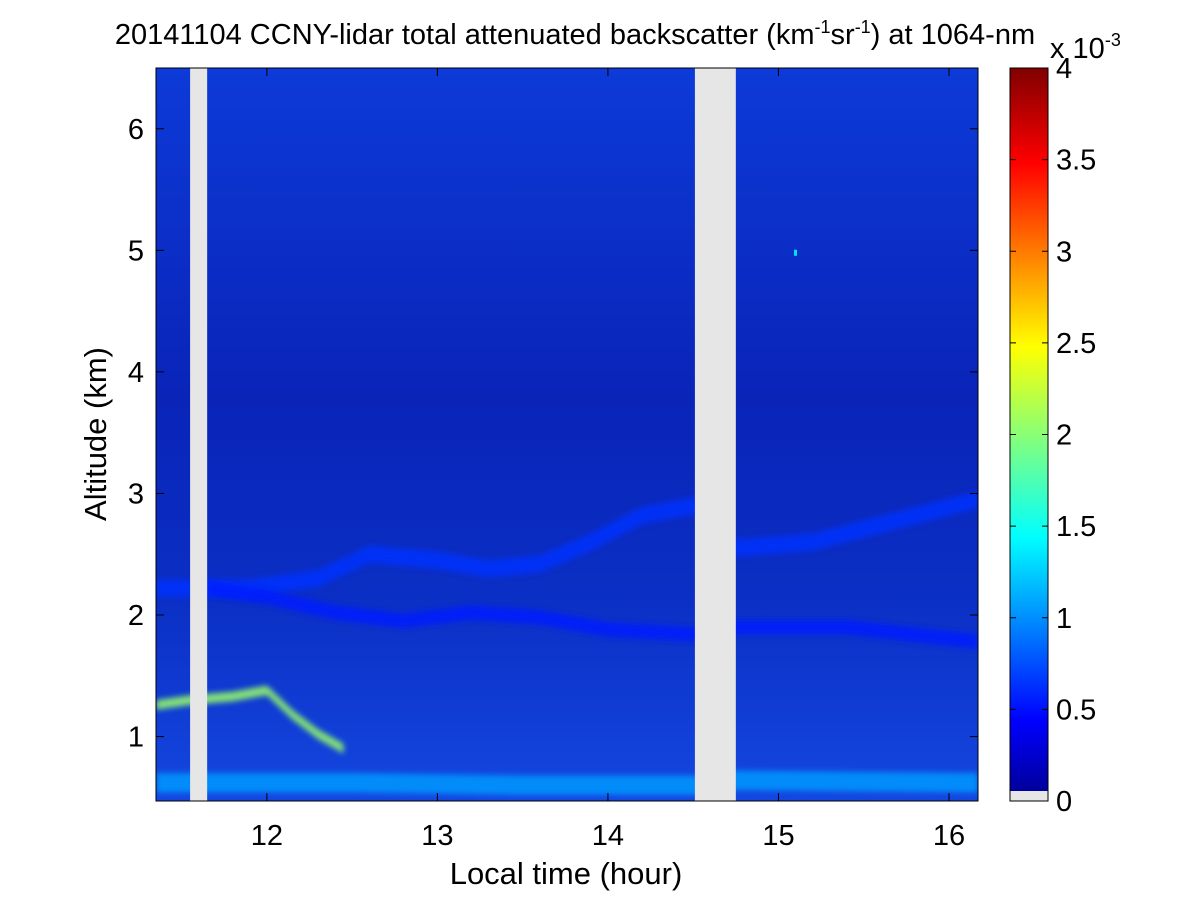 This screenshot has width=1200, height=900. I want to click on y-tick-label-4: 5, so click(136, 251).